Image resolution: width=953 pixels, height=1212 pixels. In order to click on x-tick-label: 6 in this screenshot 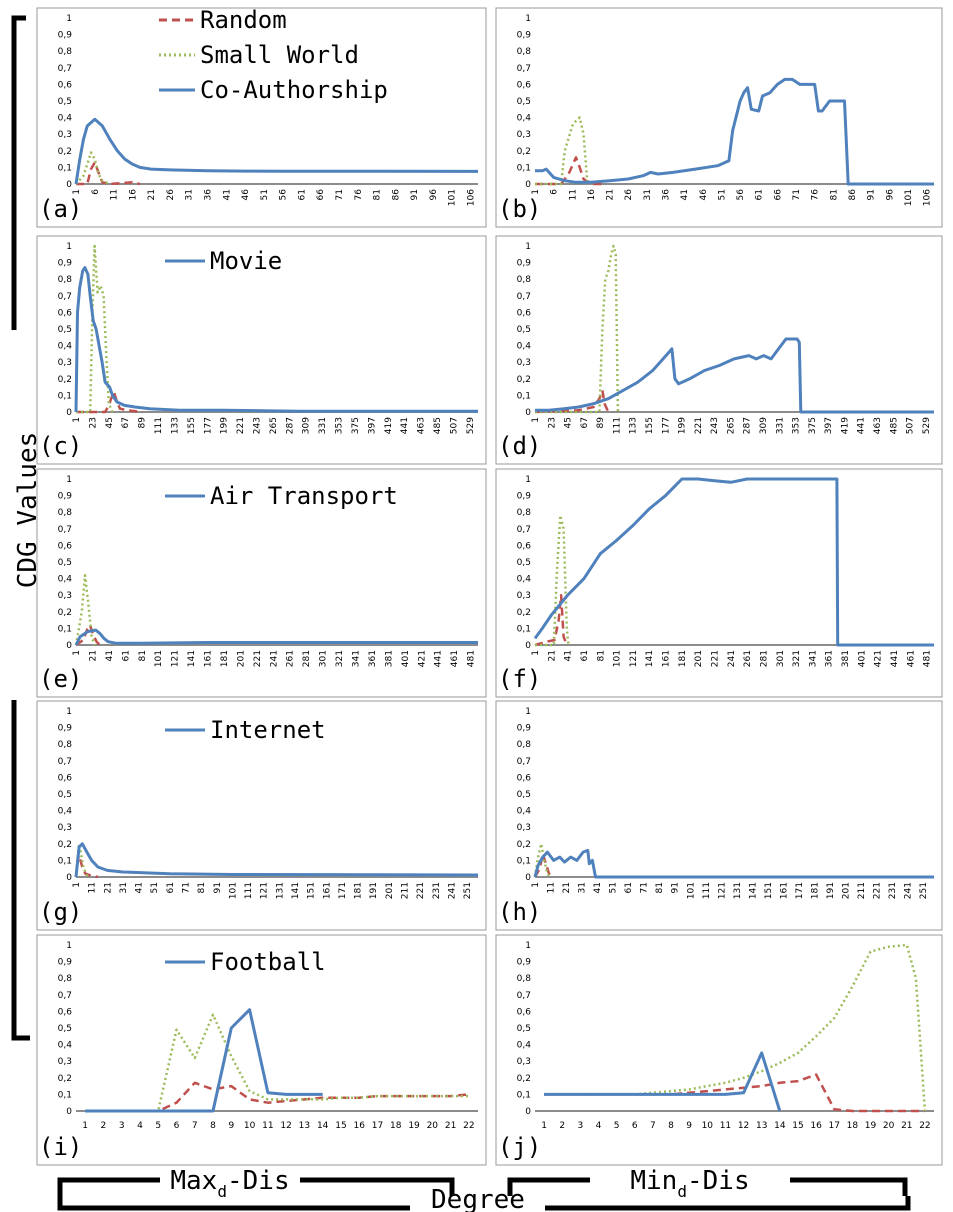, I will do `click(635, 1126)`.